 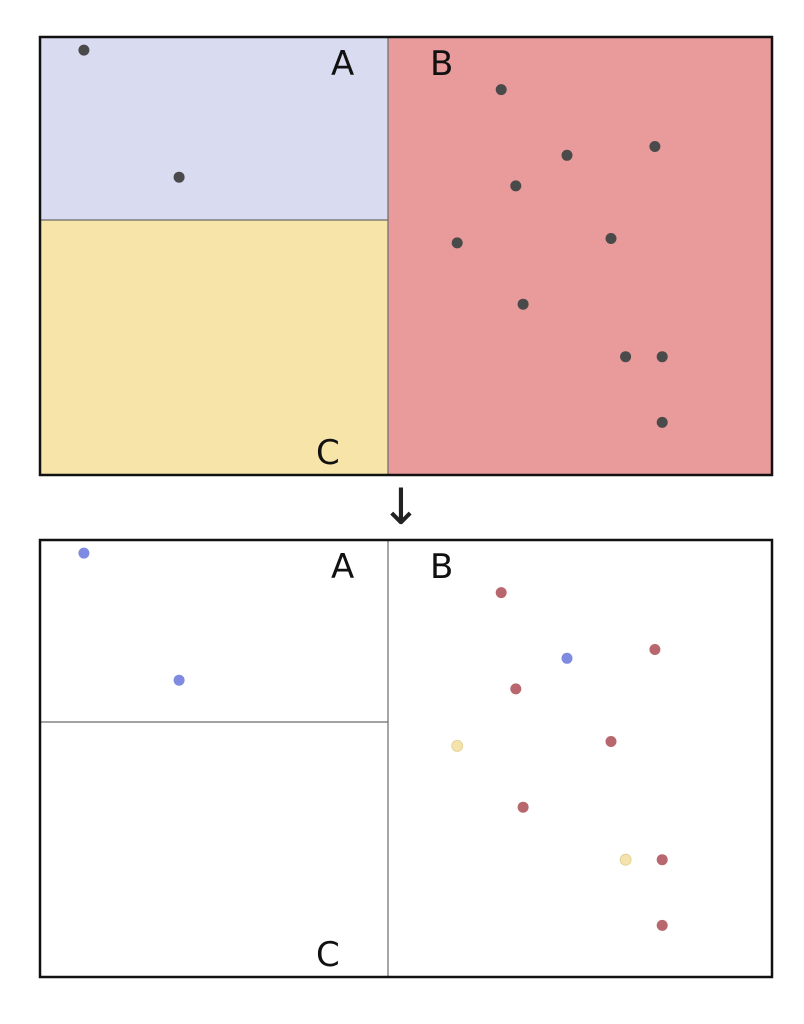 What do you see at coordinates (214, 347) in the screenshot?
I see `region-c-fill` at bounding box center [214, 347].